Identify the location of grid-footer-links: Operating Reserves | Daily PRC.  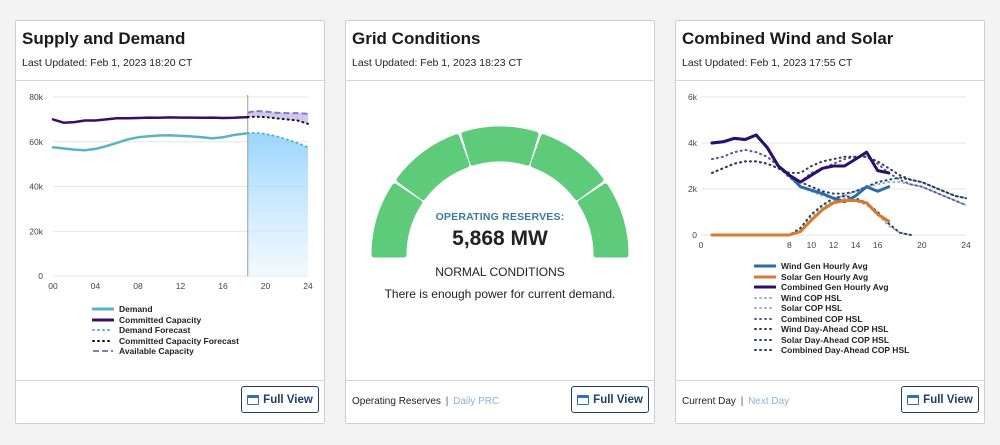
(425, 401).